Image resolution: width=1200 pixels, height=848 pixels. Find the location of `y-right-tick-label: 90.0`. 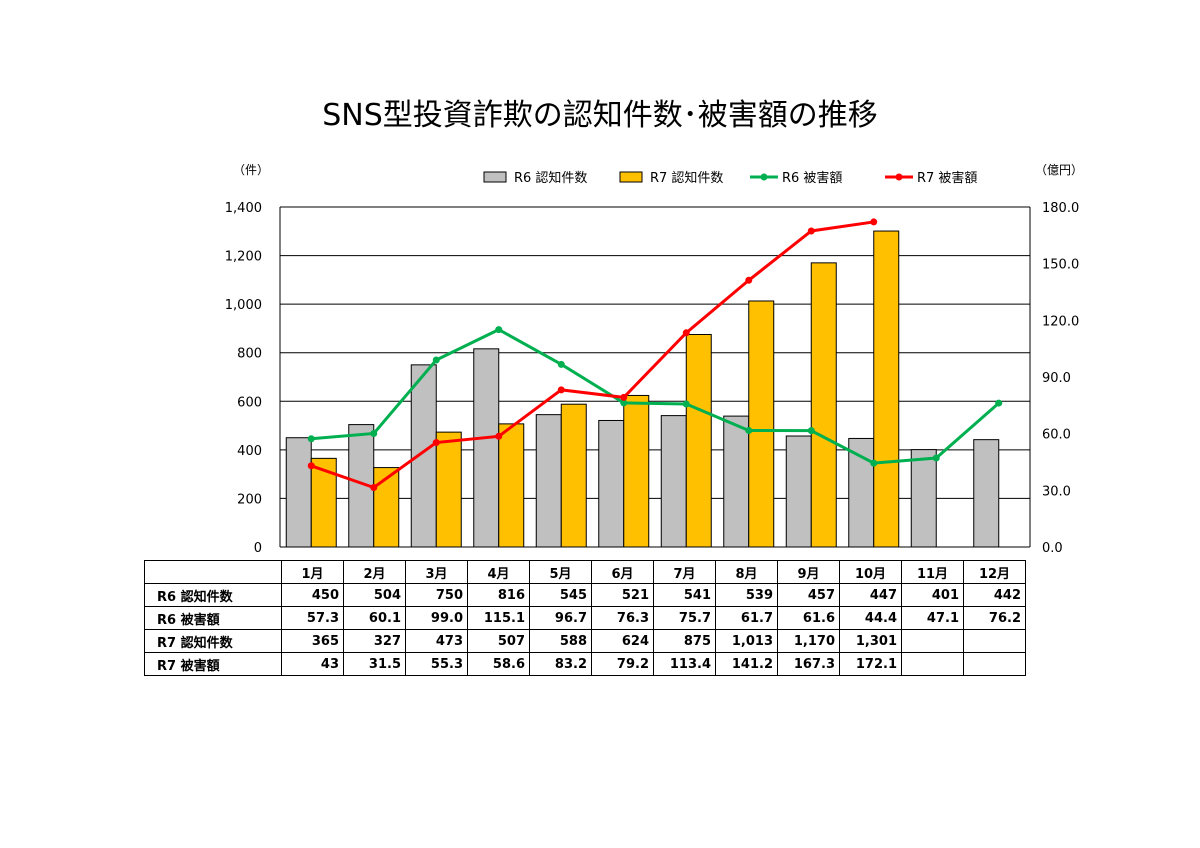

y-right-tick-label: 90.0 is located at coordinates (1056, 378).